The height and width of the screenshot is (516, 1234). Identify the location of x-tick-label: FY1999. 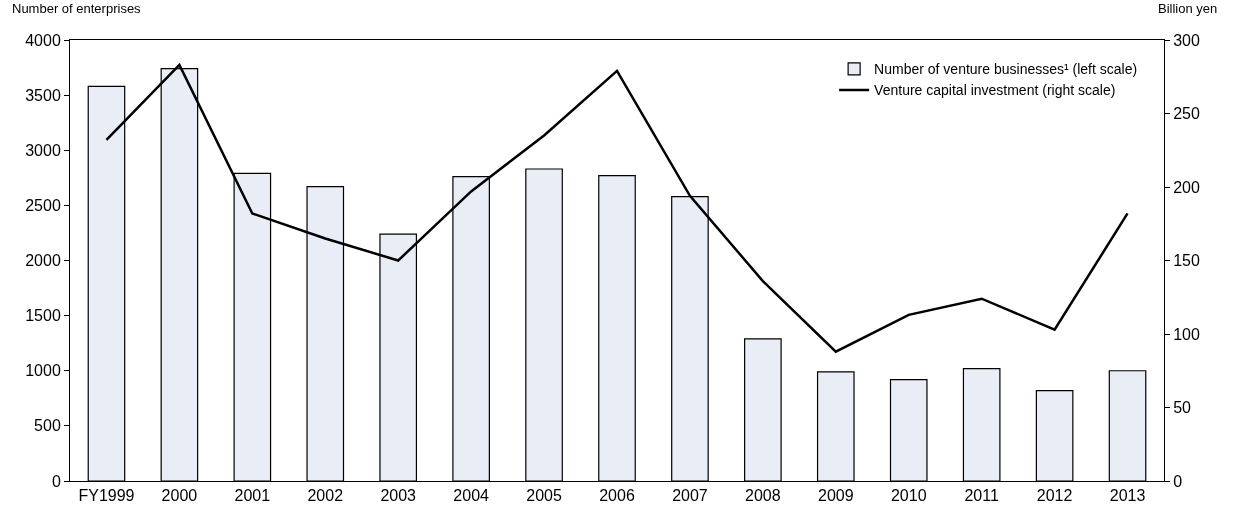
(106, 496).